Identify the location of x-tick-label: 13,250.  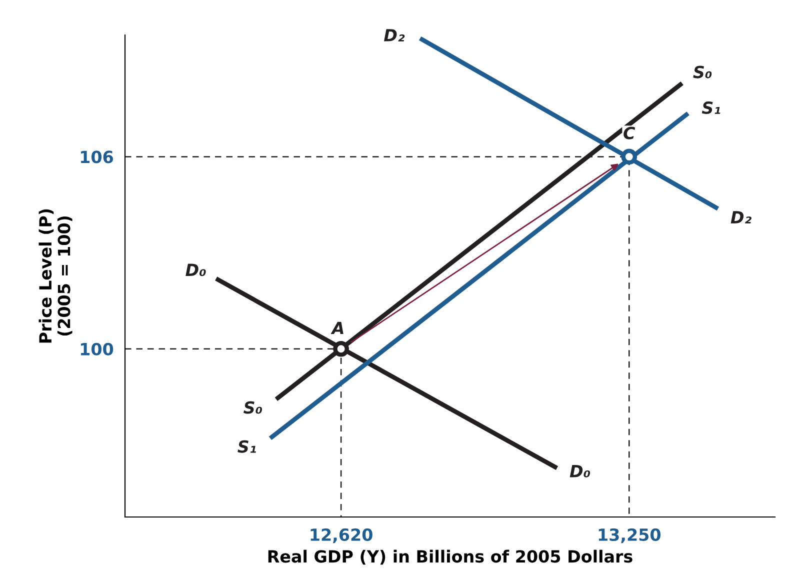
(629, 536).